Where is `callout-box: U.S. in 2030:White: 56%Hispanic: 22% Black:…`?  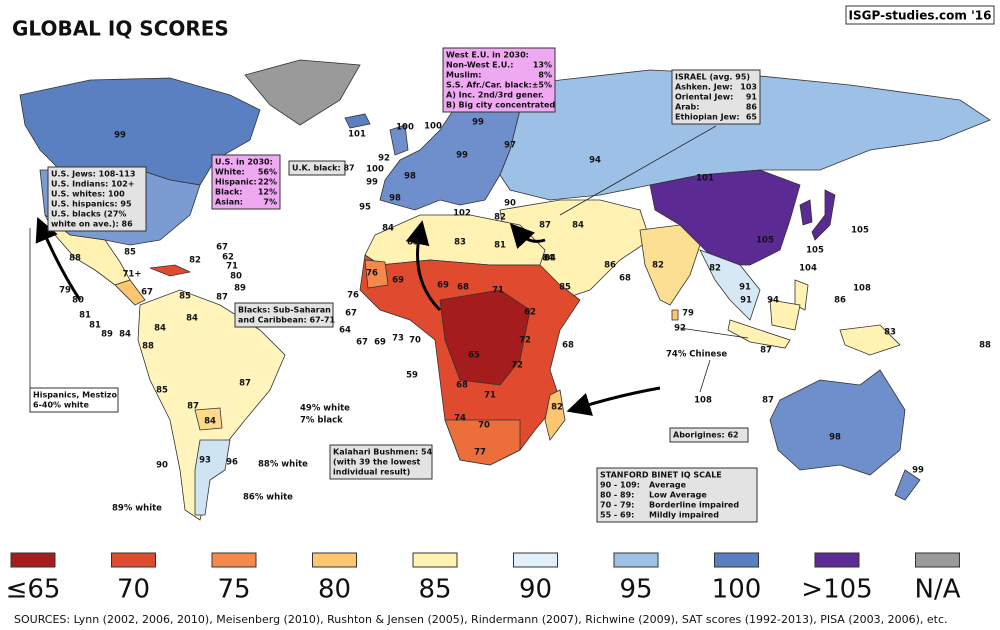 callout-box: U.S. in 2030:White: 56%Hispanic: 22% Black:… is located at coordinates (246, 182).